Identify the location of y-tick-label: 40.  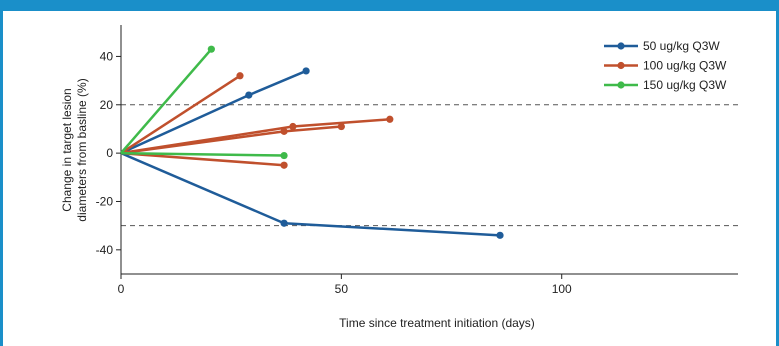
(107, 56).